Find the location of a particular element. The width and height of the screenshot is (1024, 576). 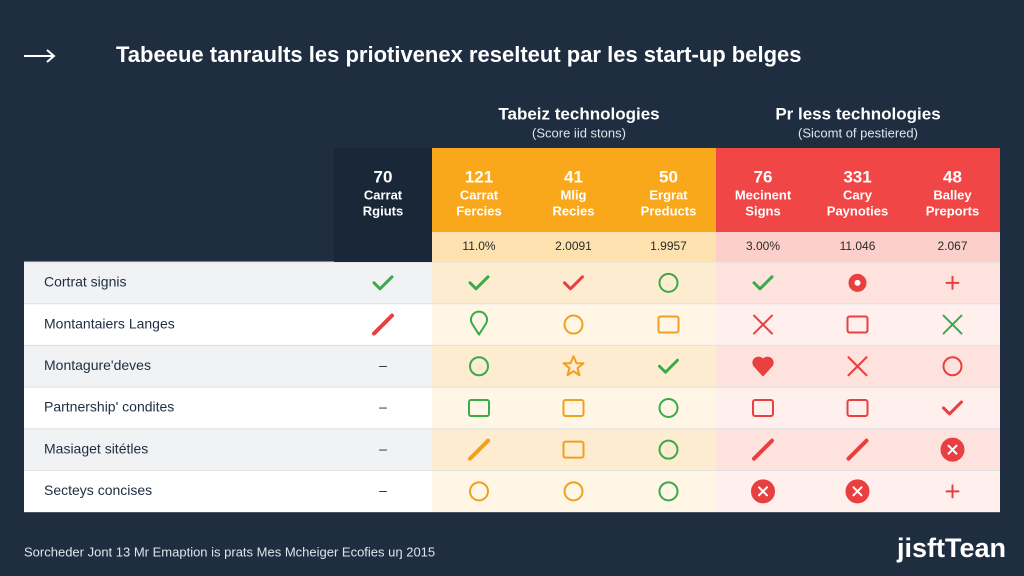

column-label: Preports is located at coordinates (952, 210).